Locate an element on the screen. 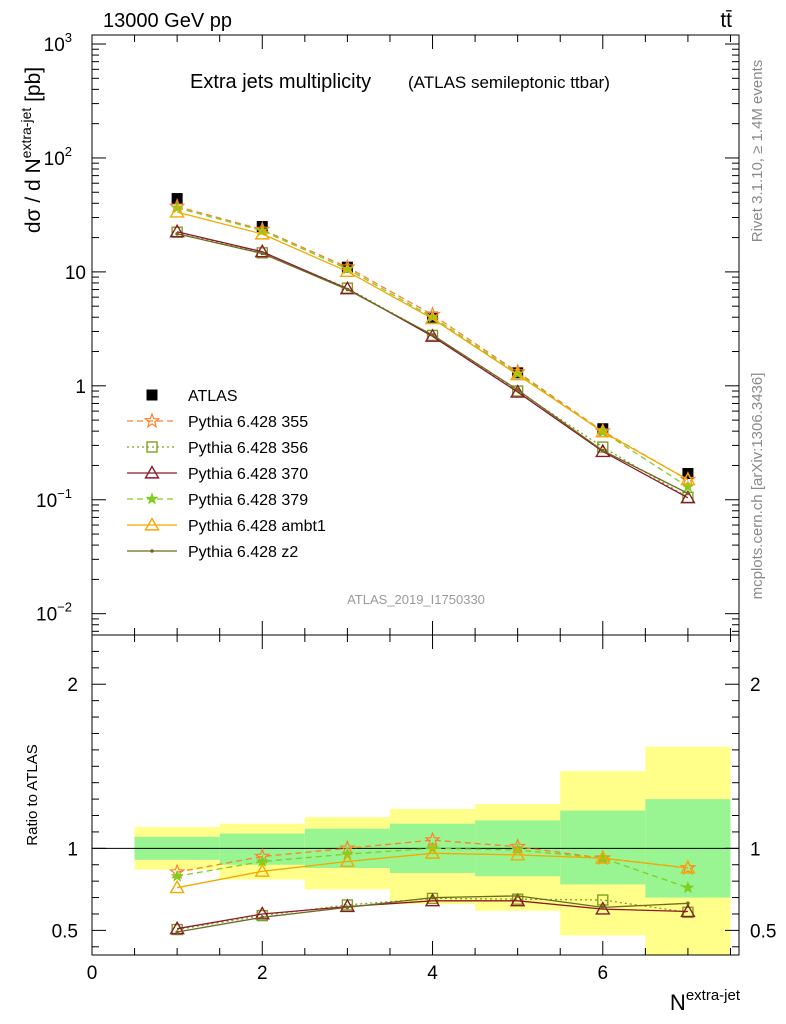  legend-label: ATLAS is located at coordinates (213, 396).